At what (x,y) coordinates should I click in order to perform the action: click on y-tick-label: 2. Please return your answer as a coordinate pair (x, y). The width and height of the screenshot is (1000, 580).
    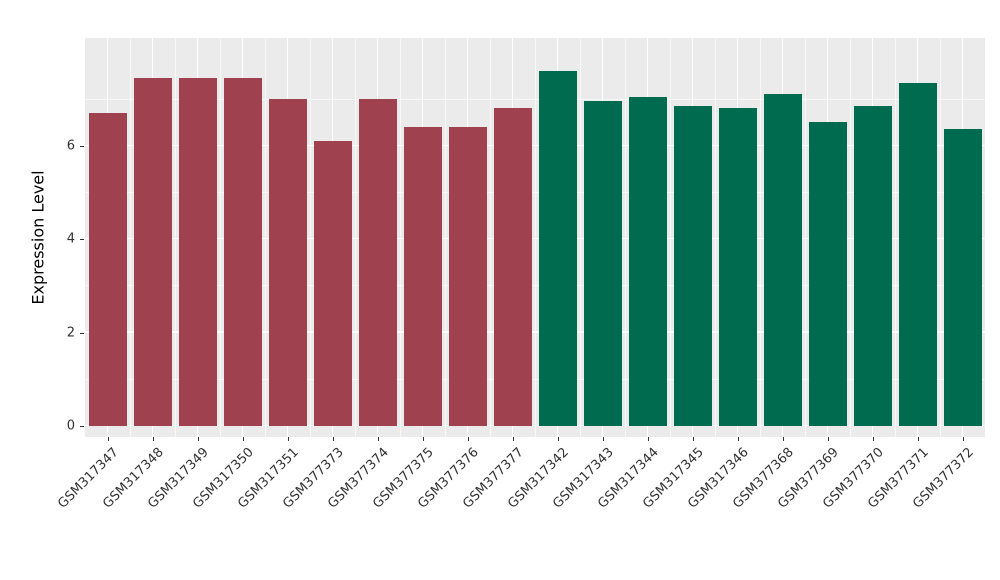
    Looking at the image, I should click on (70, 333).